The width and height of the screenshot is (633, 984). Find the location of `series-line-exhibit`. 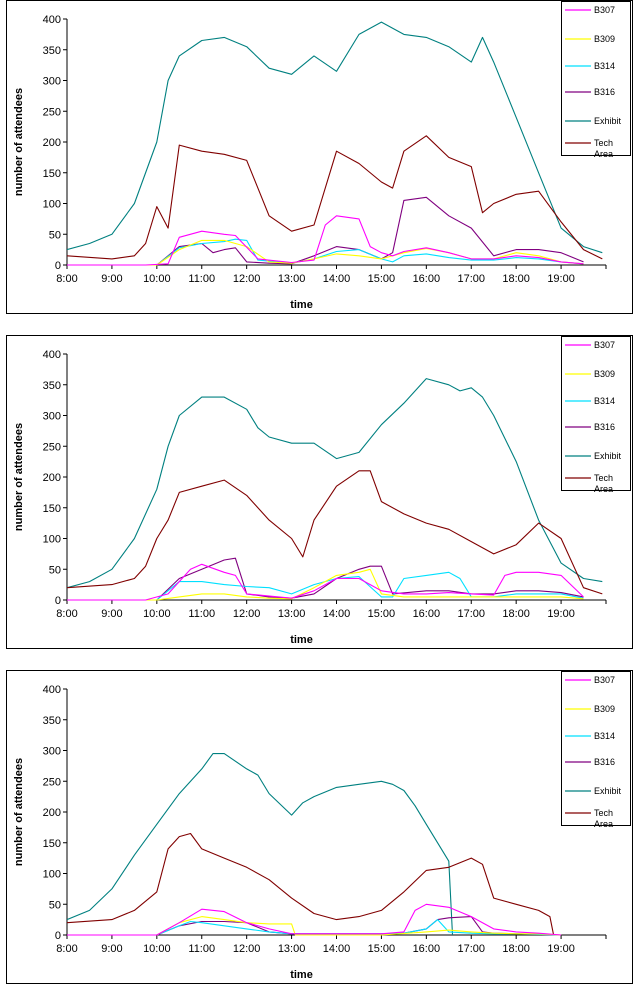

series-line-exhibit is located at coordinates (260, 844).